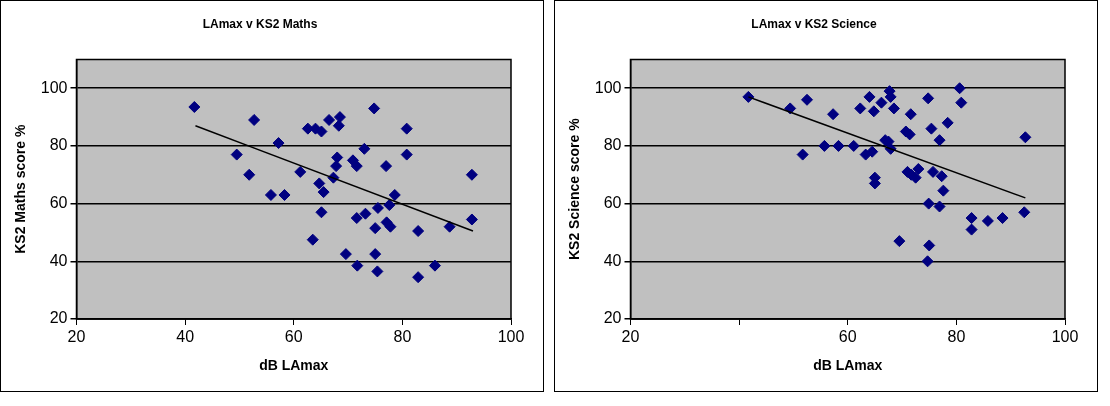 This screenshot has width=1110, height=406. What do you see at coordinates (574, 189) in the screenshot?
I see `y-axis-title: KS2 Science score %` at bounding box center [574, 189].